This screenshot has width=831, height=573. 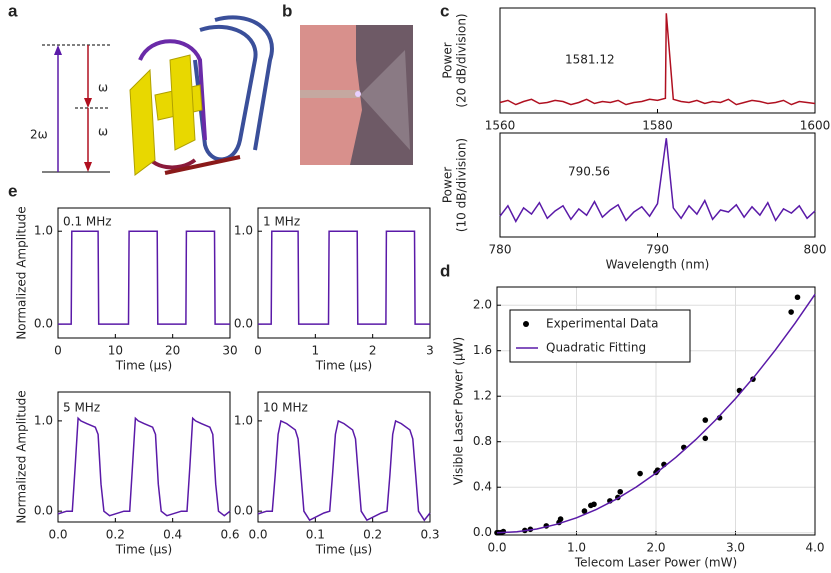 I want to click on x-tick-label: 20, so click(x=172, y=351).